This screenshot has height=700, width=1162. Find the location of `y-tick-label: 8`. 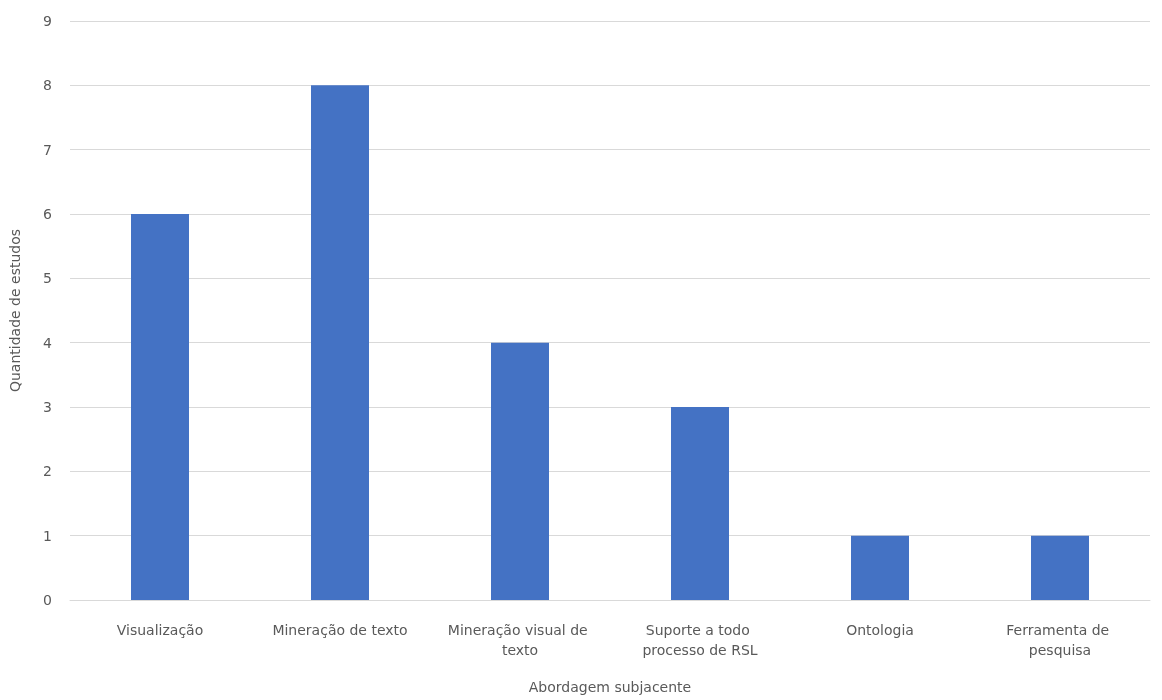

y-tick-label: 8 is located at coordinates (47, 85).